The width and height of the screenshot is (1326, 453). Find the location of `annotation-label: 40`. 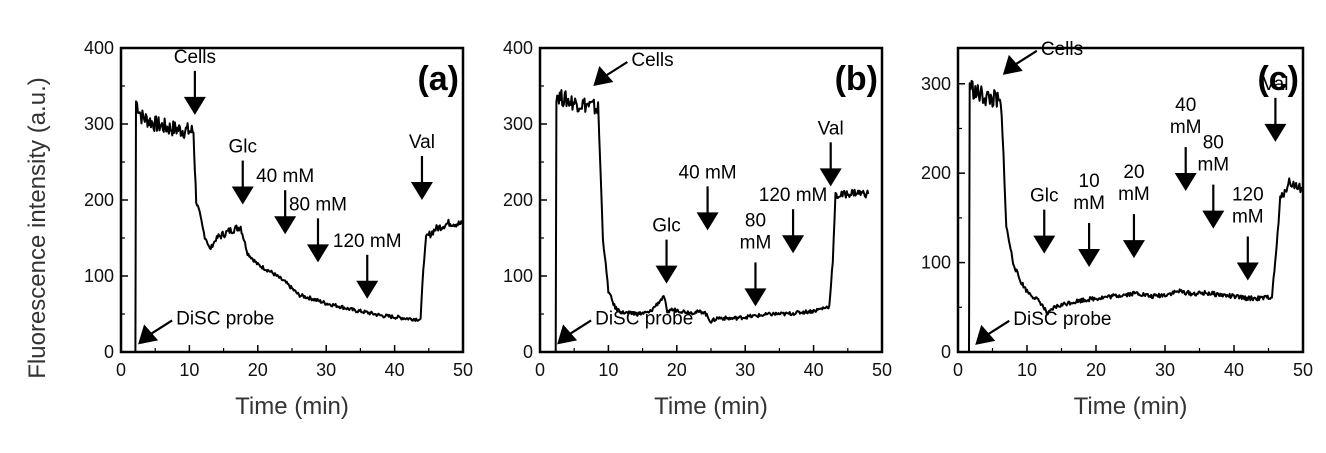

annotation-label: 40 is located at coordinates (1185, 105).